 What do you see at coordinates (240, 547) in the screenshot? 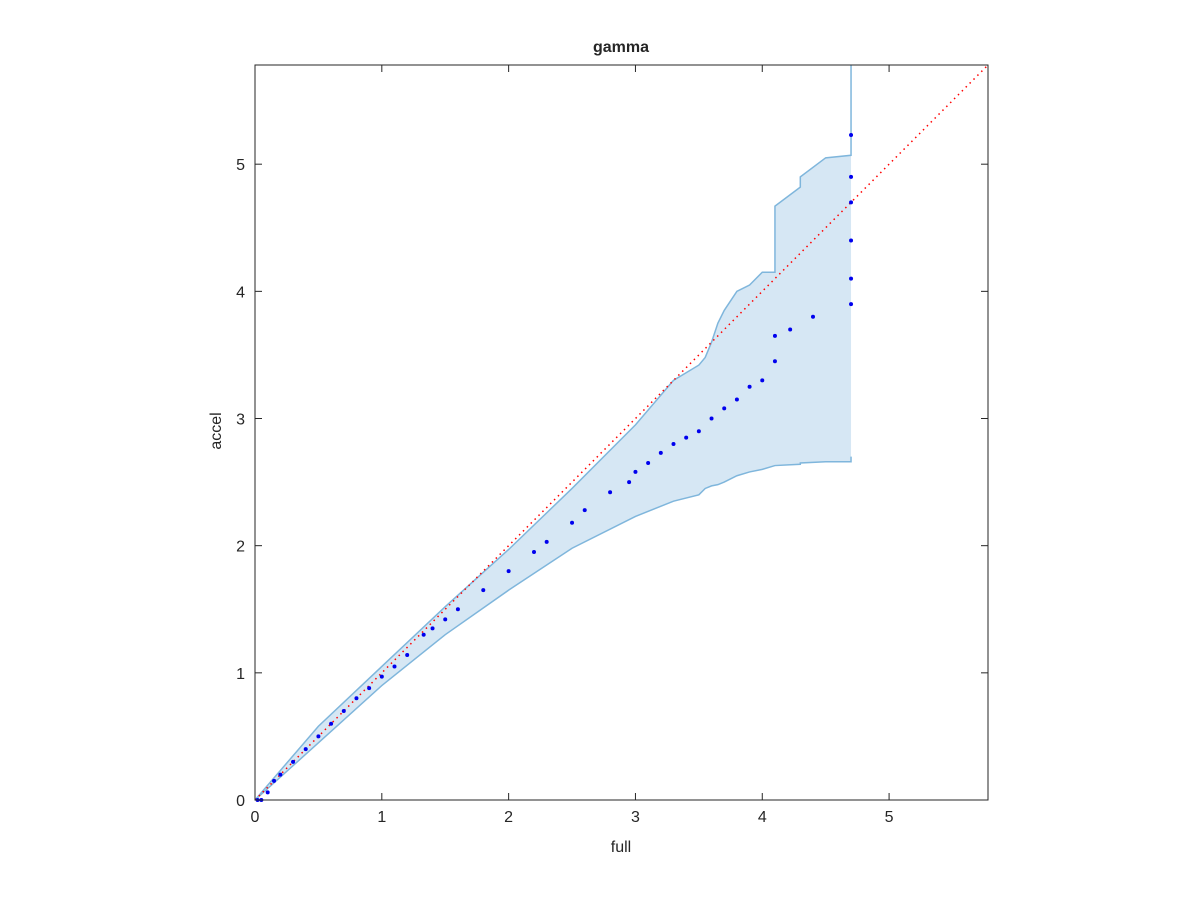
I see `y-tick-label: 2` at bounding box center [240, 547].